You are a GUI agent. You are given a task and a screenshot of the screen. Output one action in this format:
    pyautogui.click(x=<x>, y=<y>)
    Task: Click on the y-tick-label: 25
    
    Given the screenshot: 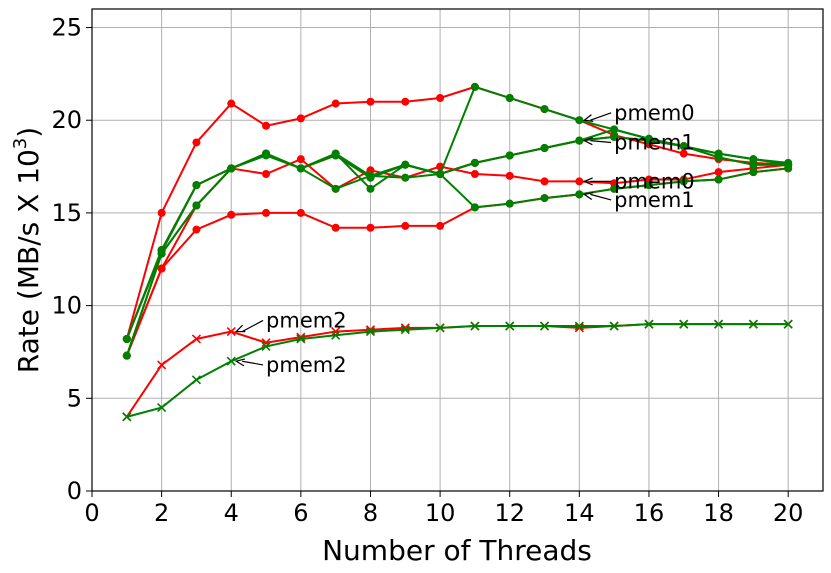 What is the action you would take?
    pyautogui.click(x=66, y=28)
    